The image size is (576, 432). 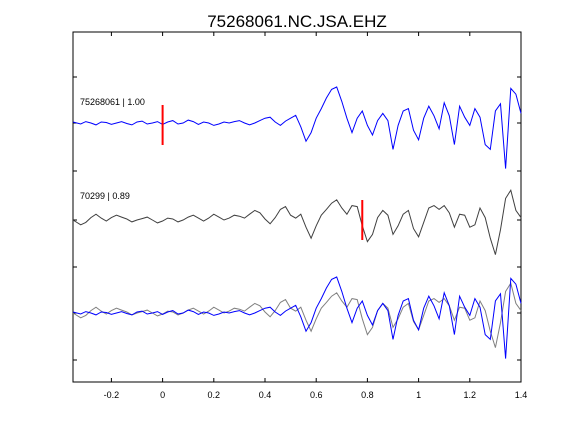 What do you see at coordinates (470, 395) in the screenshot?
I see `x-tick-label: 1.2` at bounding box center [470, 395].